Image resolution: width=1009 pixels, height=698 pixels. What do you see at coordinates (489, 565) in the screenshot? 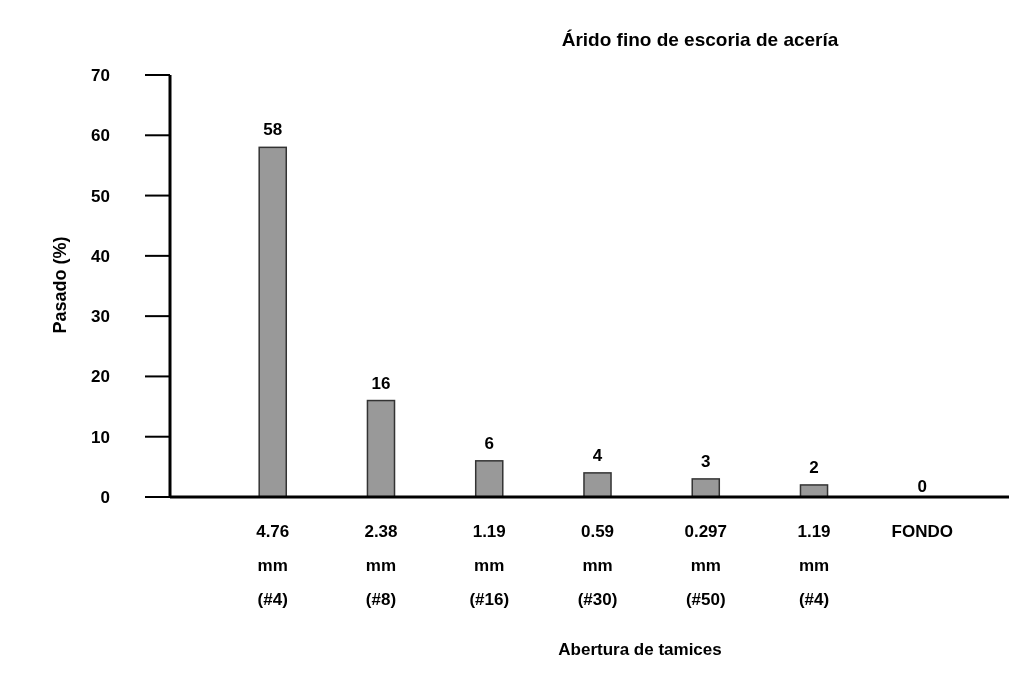
I see `x-tick-label: 1.19 mm (#16)` at bounding box center [489, 565].